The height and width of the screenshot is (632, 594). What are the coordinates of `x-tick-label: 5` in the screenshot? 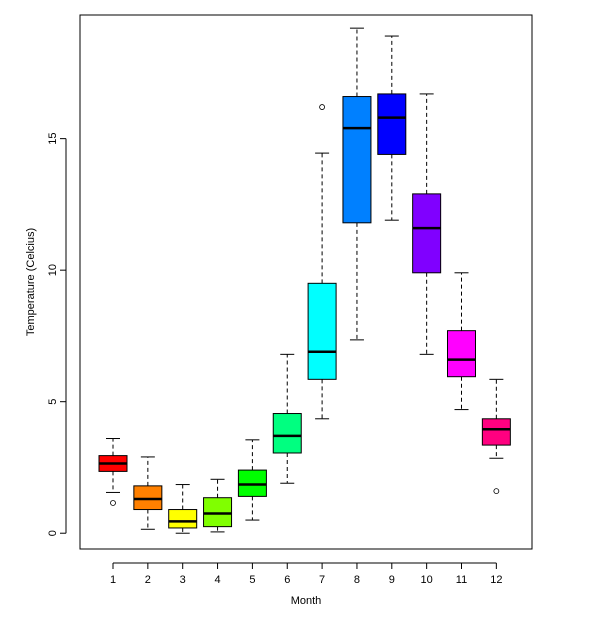 It's located at (252, 580).